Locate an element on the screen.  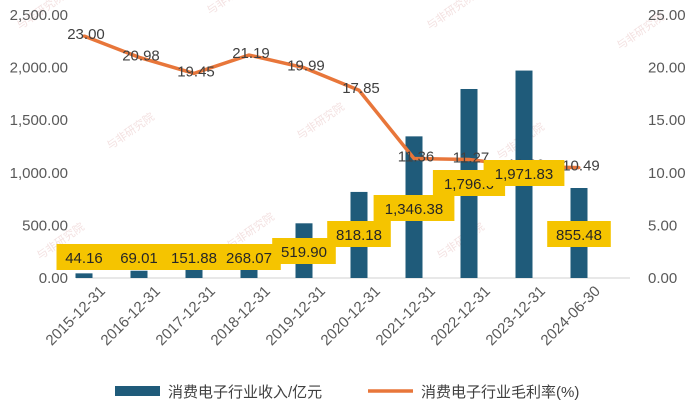
legend: 消费电子行业收入/亿元 消费电子行业毛利率(%) is located at coordinates (347, 392).